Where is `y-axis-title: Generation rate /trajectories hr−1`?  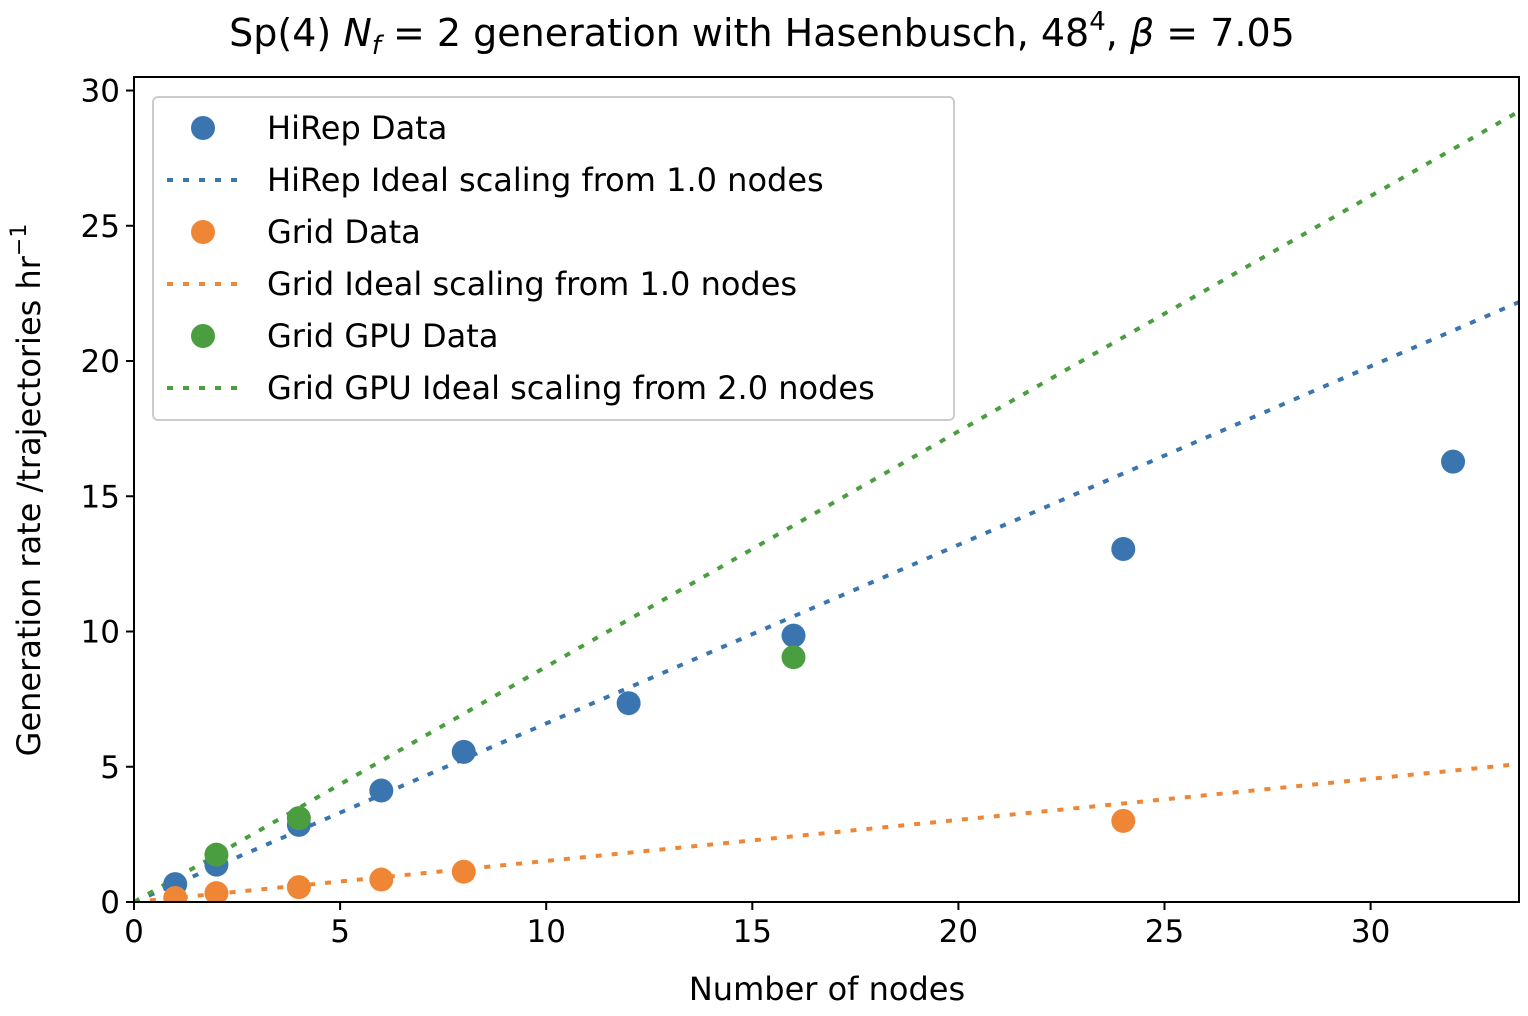
y-axis-title: Generation rate /trajectories hr−1 is located at coordinates (27, 490).